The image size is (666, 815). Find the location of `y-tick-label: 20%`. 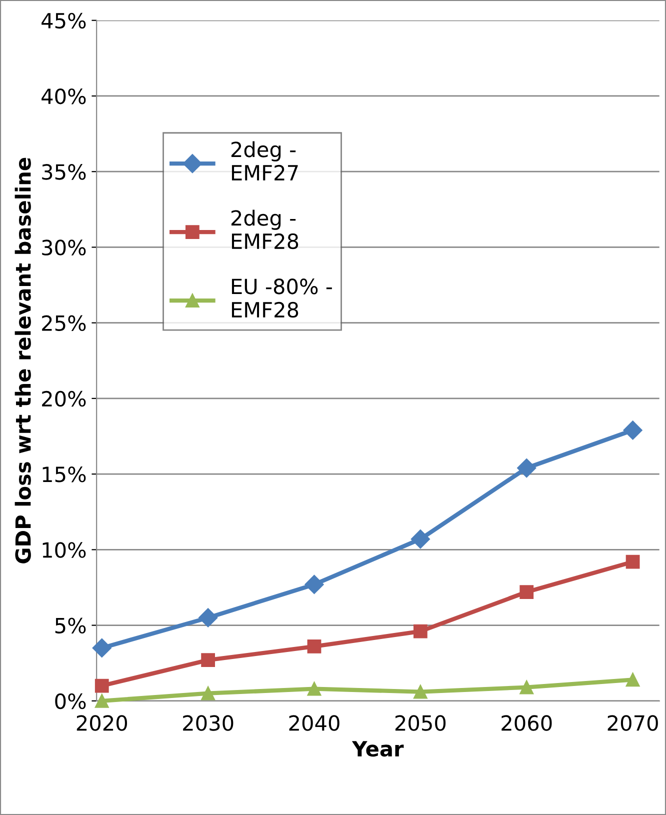

y-tick-label: 20% is located at coordinates (64, 398).